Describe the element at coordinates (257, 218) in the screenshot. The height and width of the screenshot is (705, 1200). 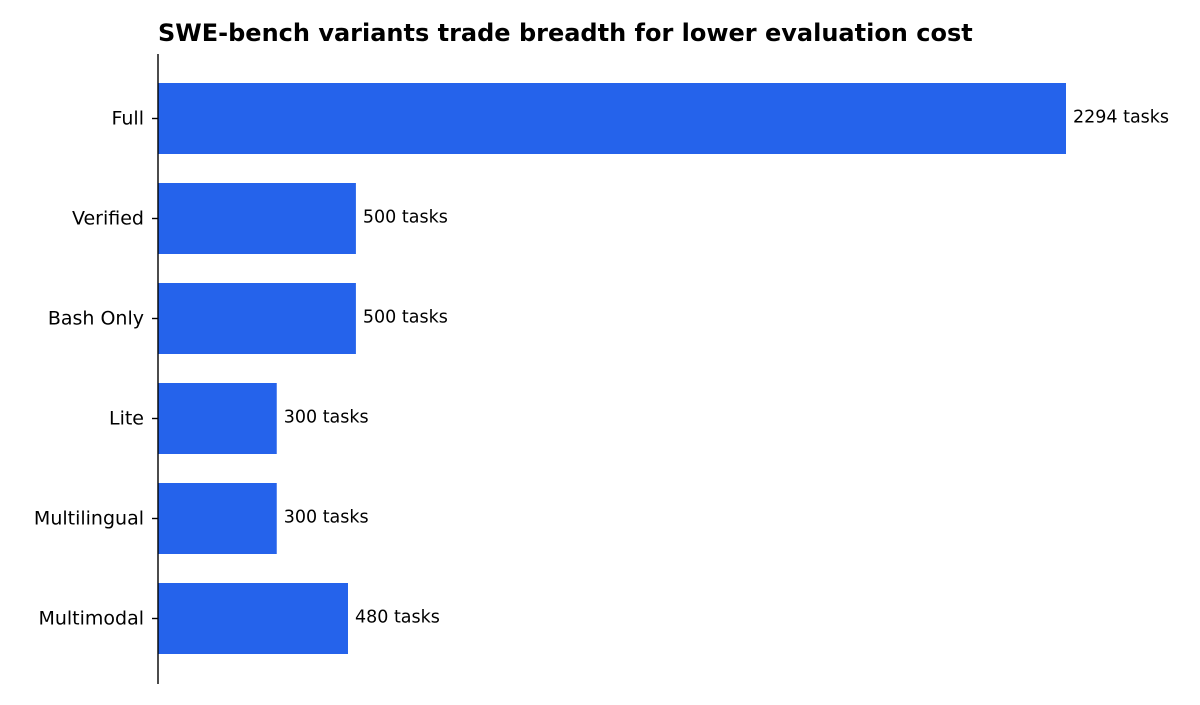
I see `bar-verified` at that location.